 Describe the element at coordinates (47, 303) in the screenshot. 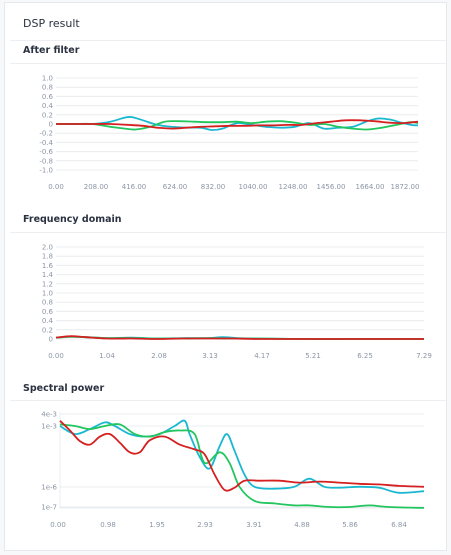

I see `frequency-y-tick: 0.8` at that location.